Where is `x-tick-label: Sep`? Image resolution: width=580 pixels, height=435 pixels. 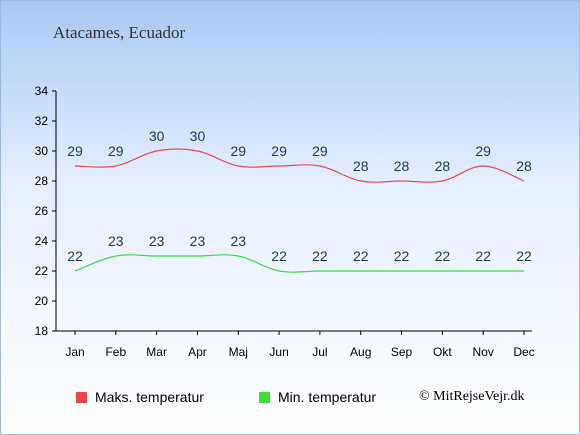 x-tick-label: Sep is located at coordinates (402, 352).